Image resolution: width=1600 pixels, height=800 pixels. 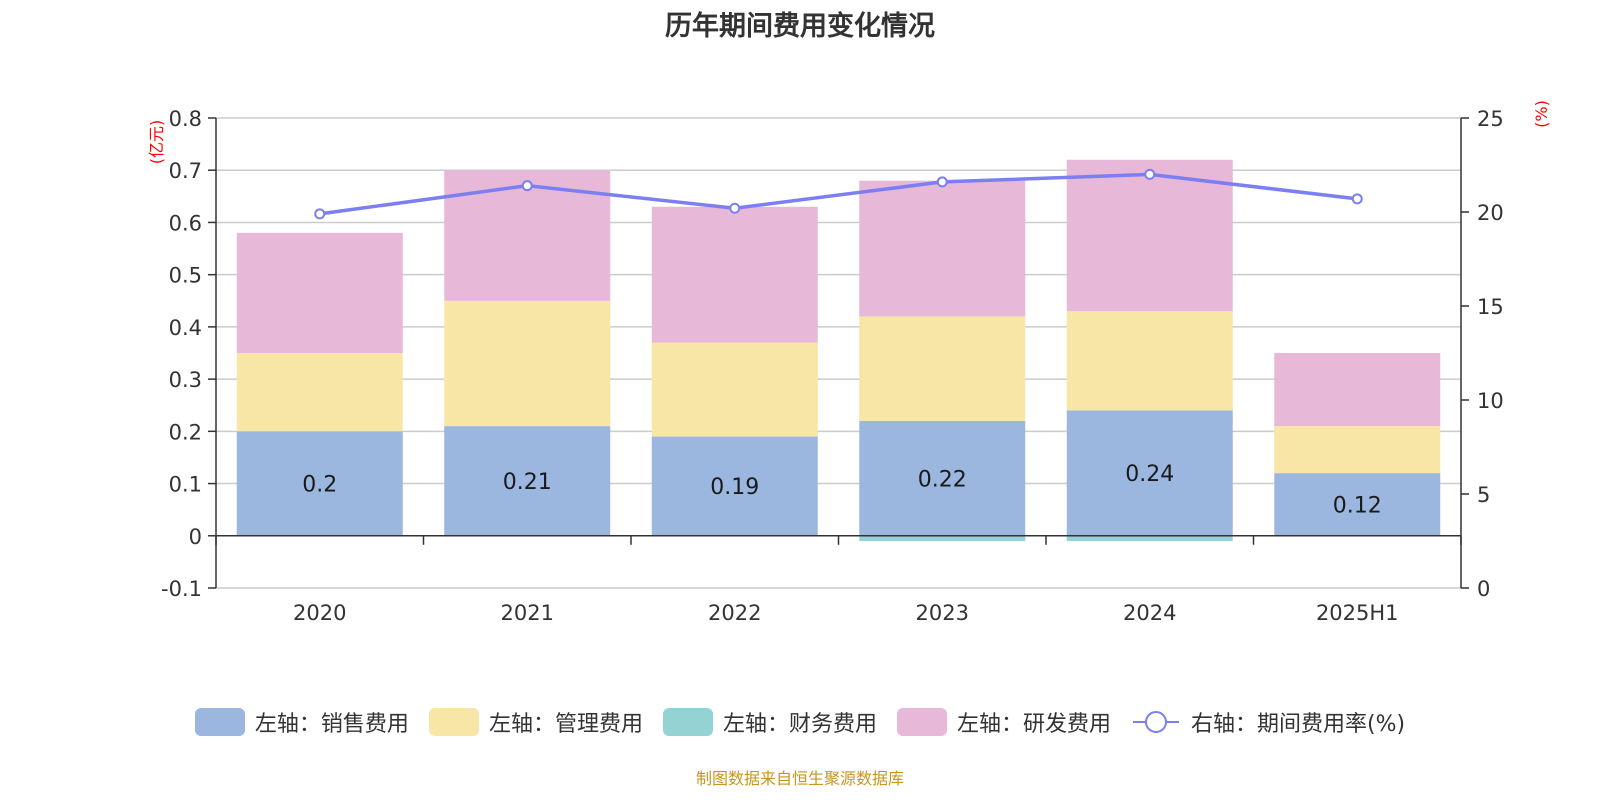 I want to click on left-axis-tick-label: 0.6, so click(x=185, y=223).